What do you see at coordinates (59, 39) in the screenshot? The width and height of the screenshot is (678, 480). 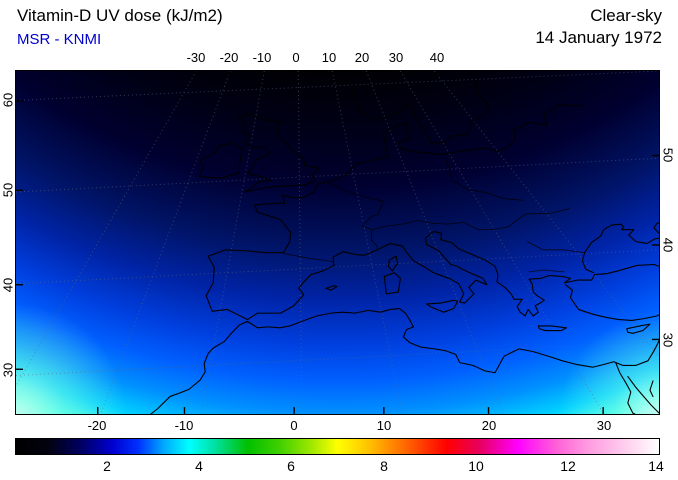 I see `data-source-label: MSR - KNMI` at bounding box center [59, 39].